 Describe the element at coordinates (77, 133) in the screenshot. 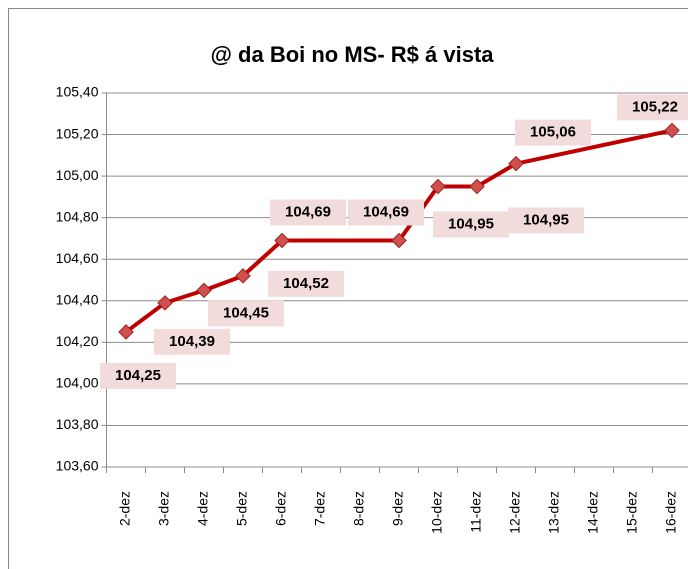

I see `y-tick-label: 105,20` at that location.